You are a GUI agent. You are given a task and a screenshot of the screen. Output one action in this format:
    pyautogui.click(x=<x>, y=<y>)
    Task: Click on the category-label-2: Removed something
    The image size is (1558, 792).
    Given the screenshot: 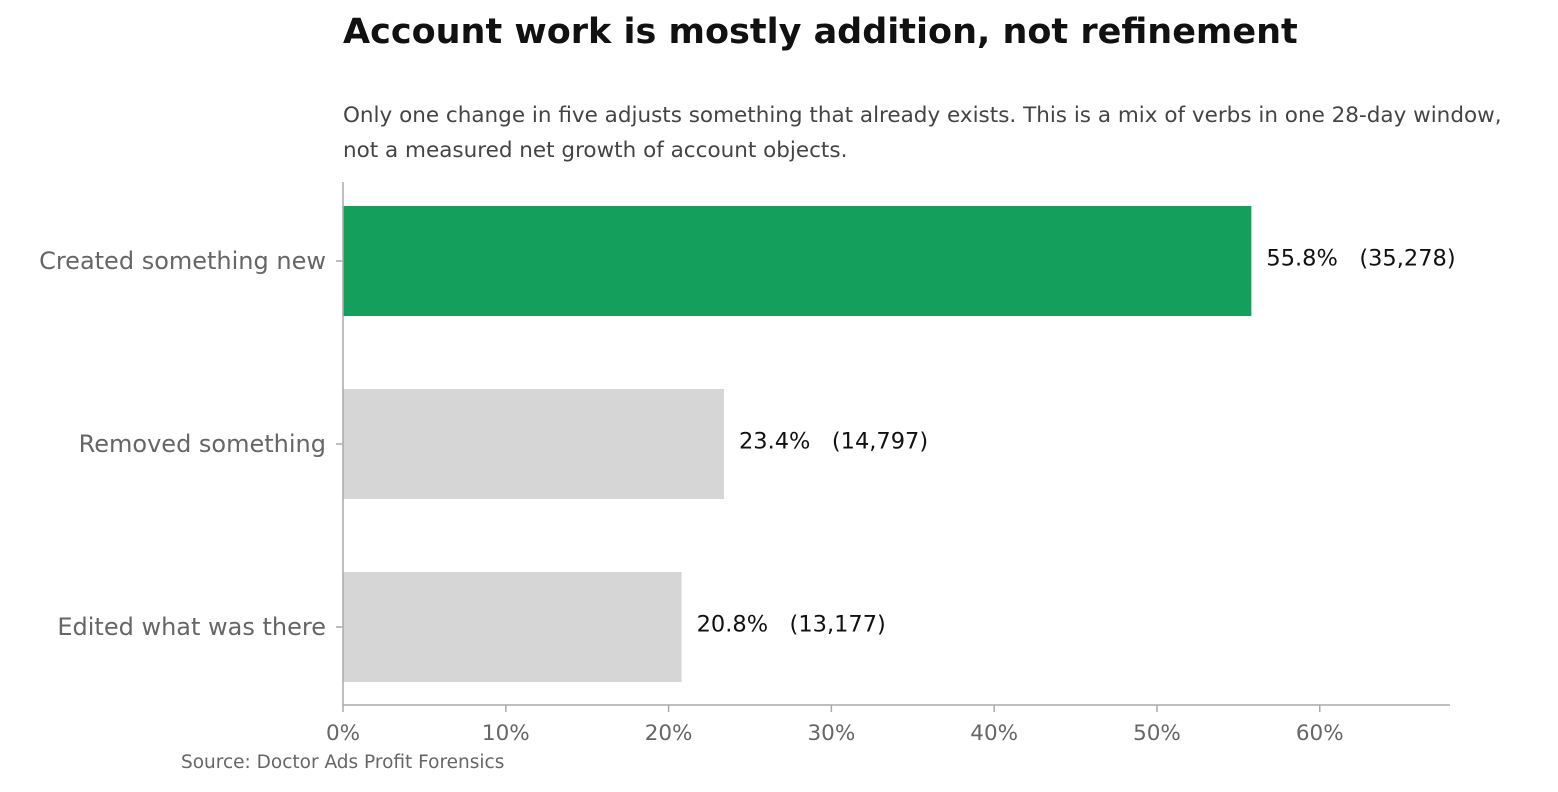 What is the action you would take?
    pyautogui.click(x=202, y=444)
    